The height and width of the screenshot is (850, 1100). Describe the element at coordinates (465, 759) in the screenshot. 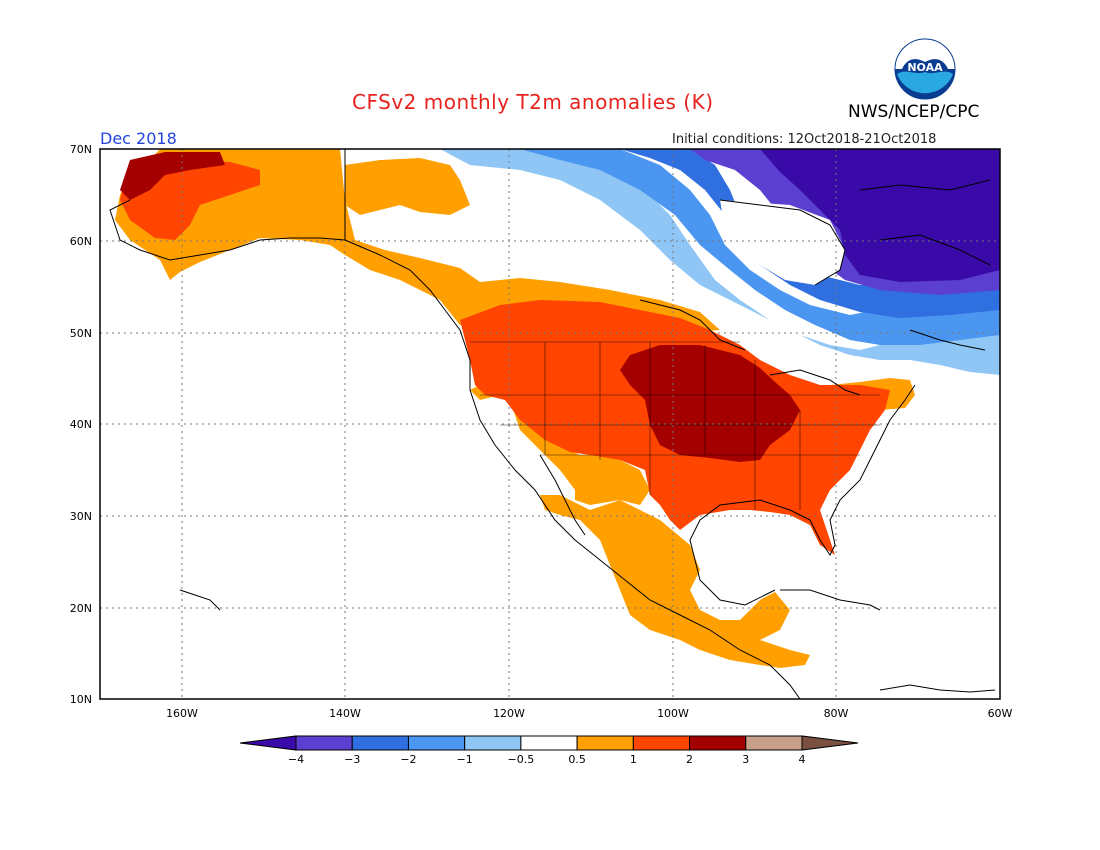

I see `colorbar-label: −1` at that location.